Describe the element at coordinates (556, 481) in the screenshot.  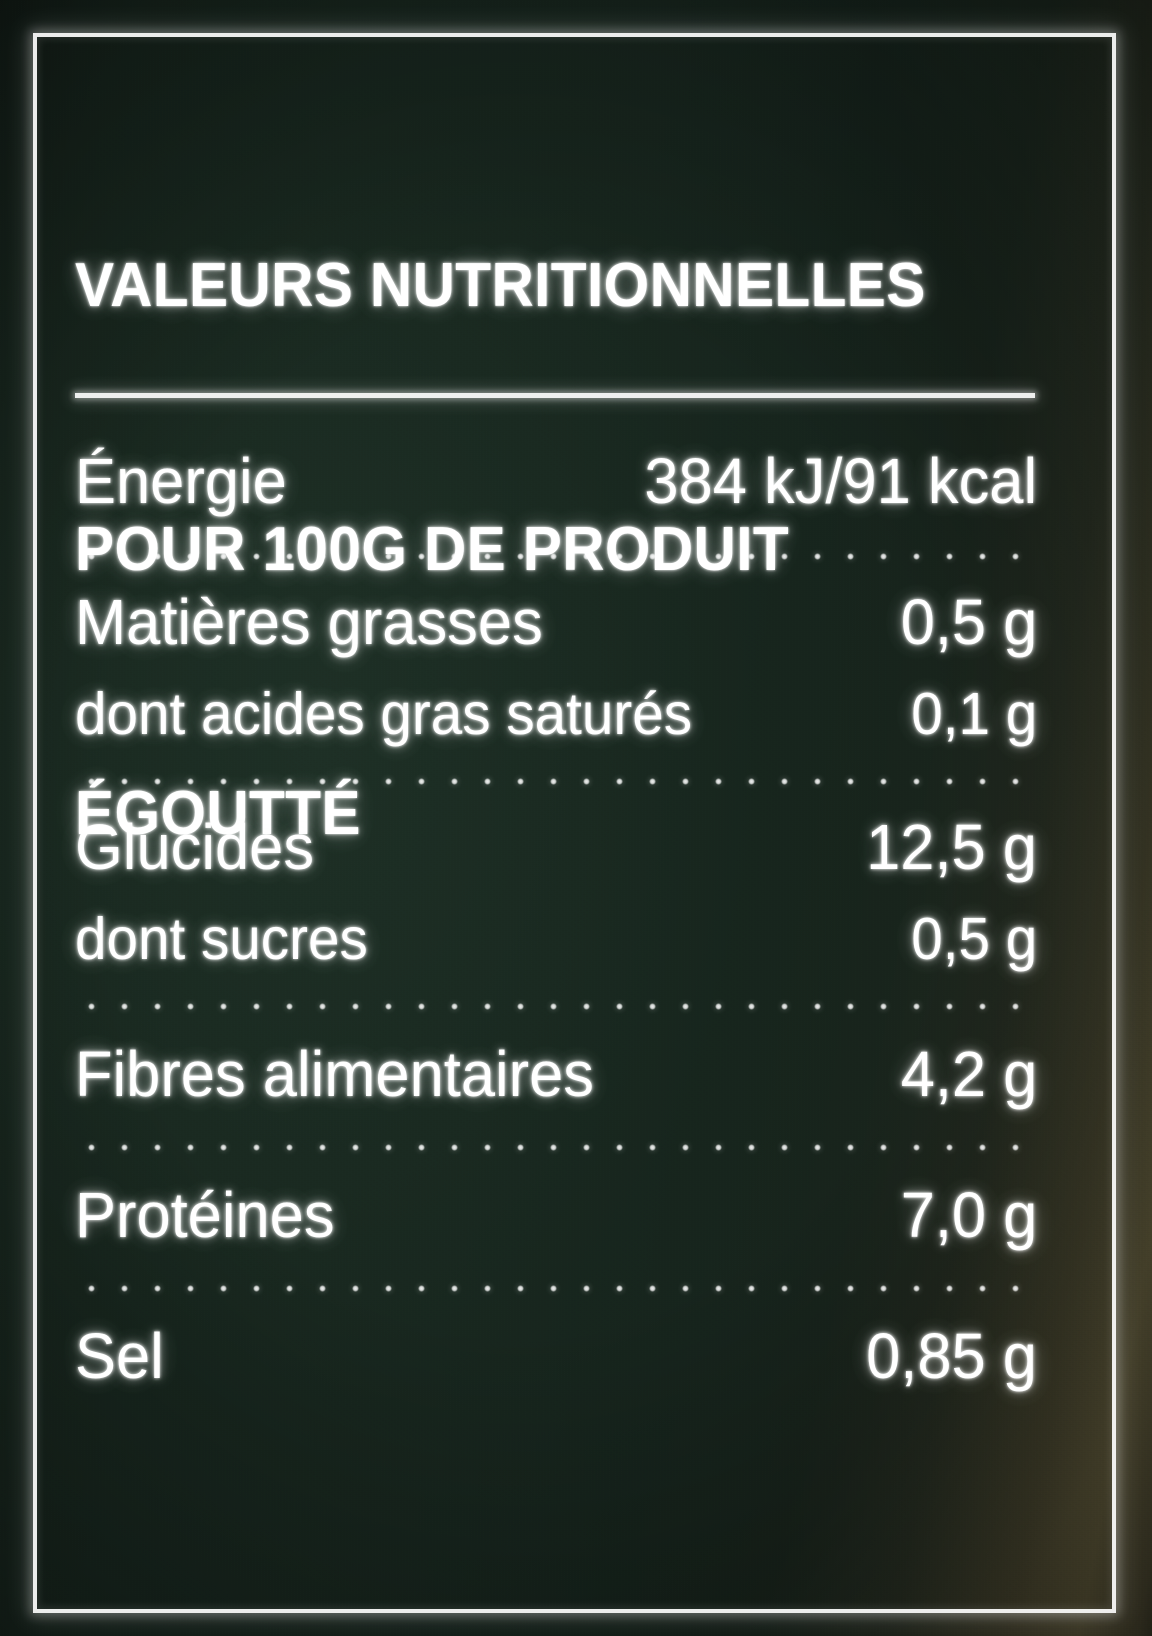
I see `table-row: Énergie 384 kJ/91 kcal` at that location.